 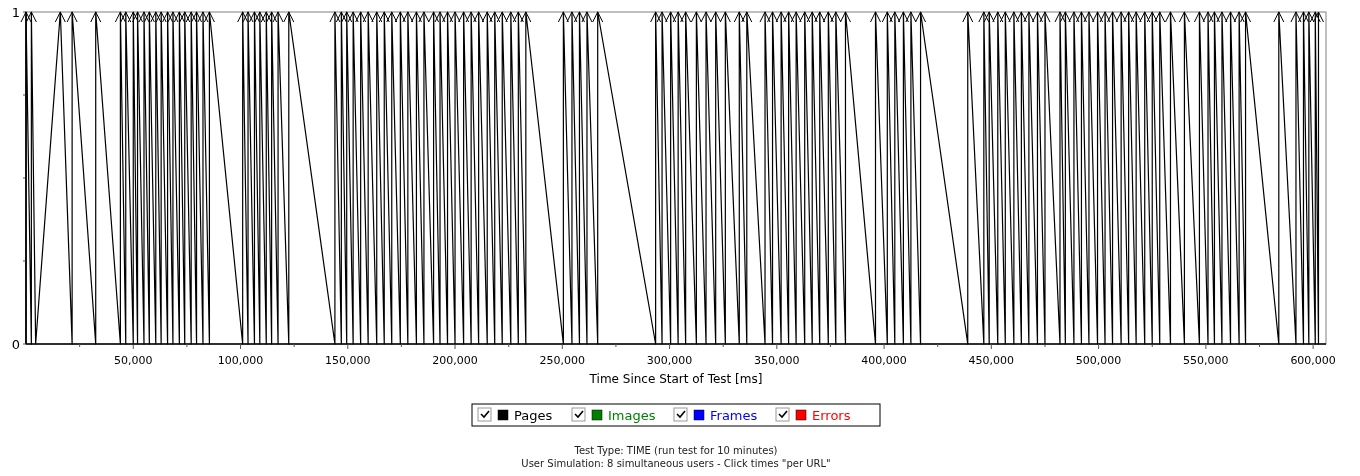 I want to click on x-tick-label: 550,000, so click(x=1206, y=360).